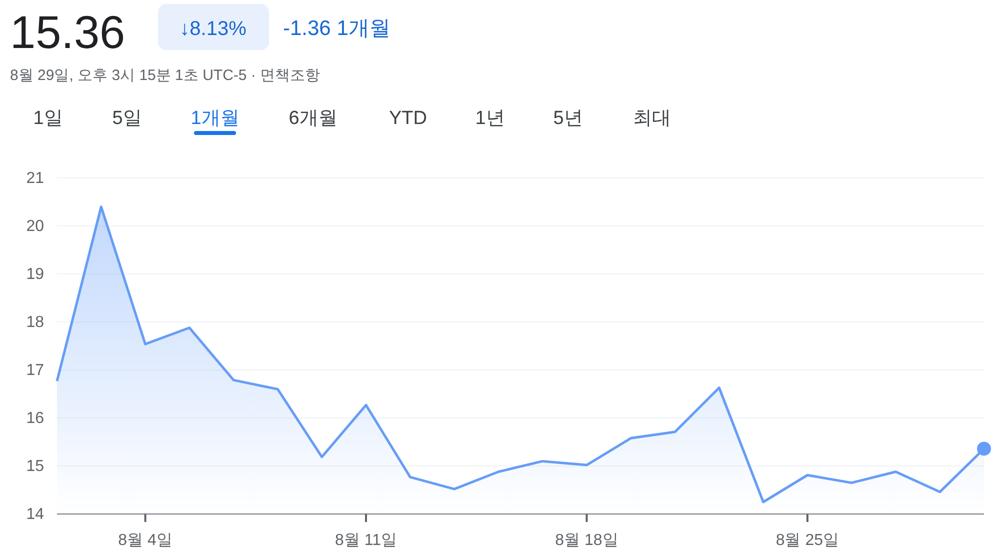 The height and width of the screenshot is (556, 996). What do you see at coordinates (213, 29) in the screenshot?
I see `text: ↓8.13%` at bounding box center [213, 29].